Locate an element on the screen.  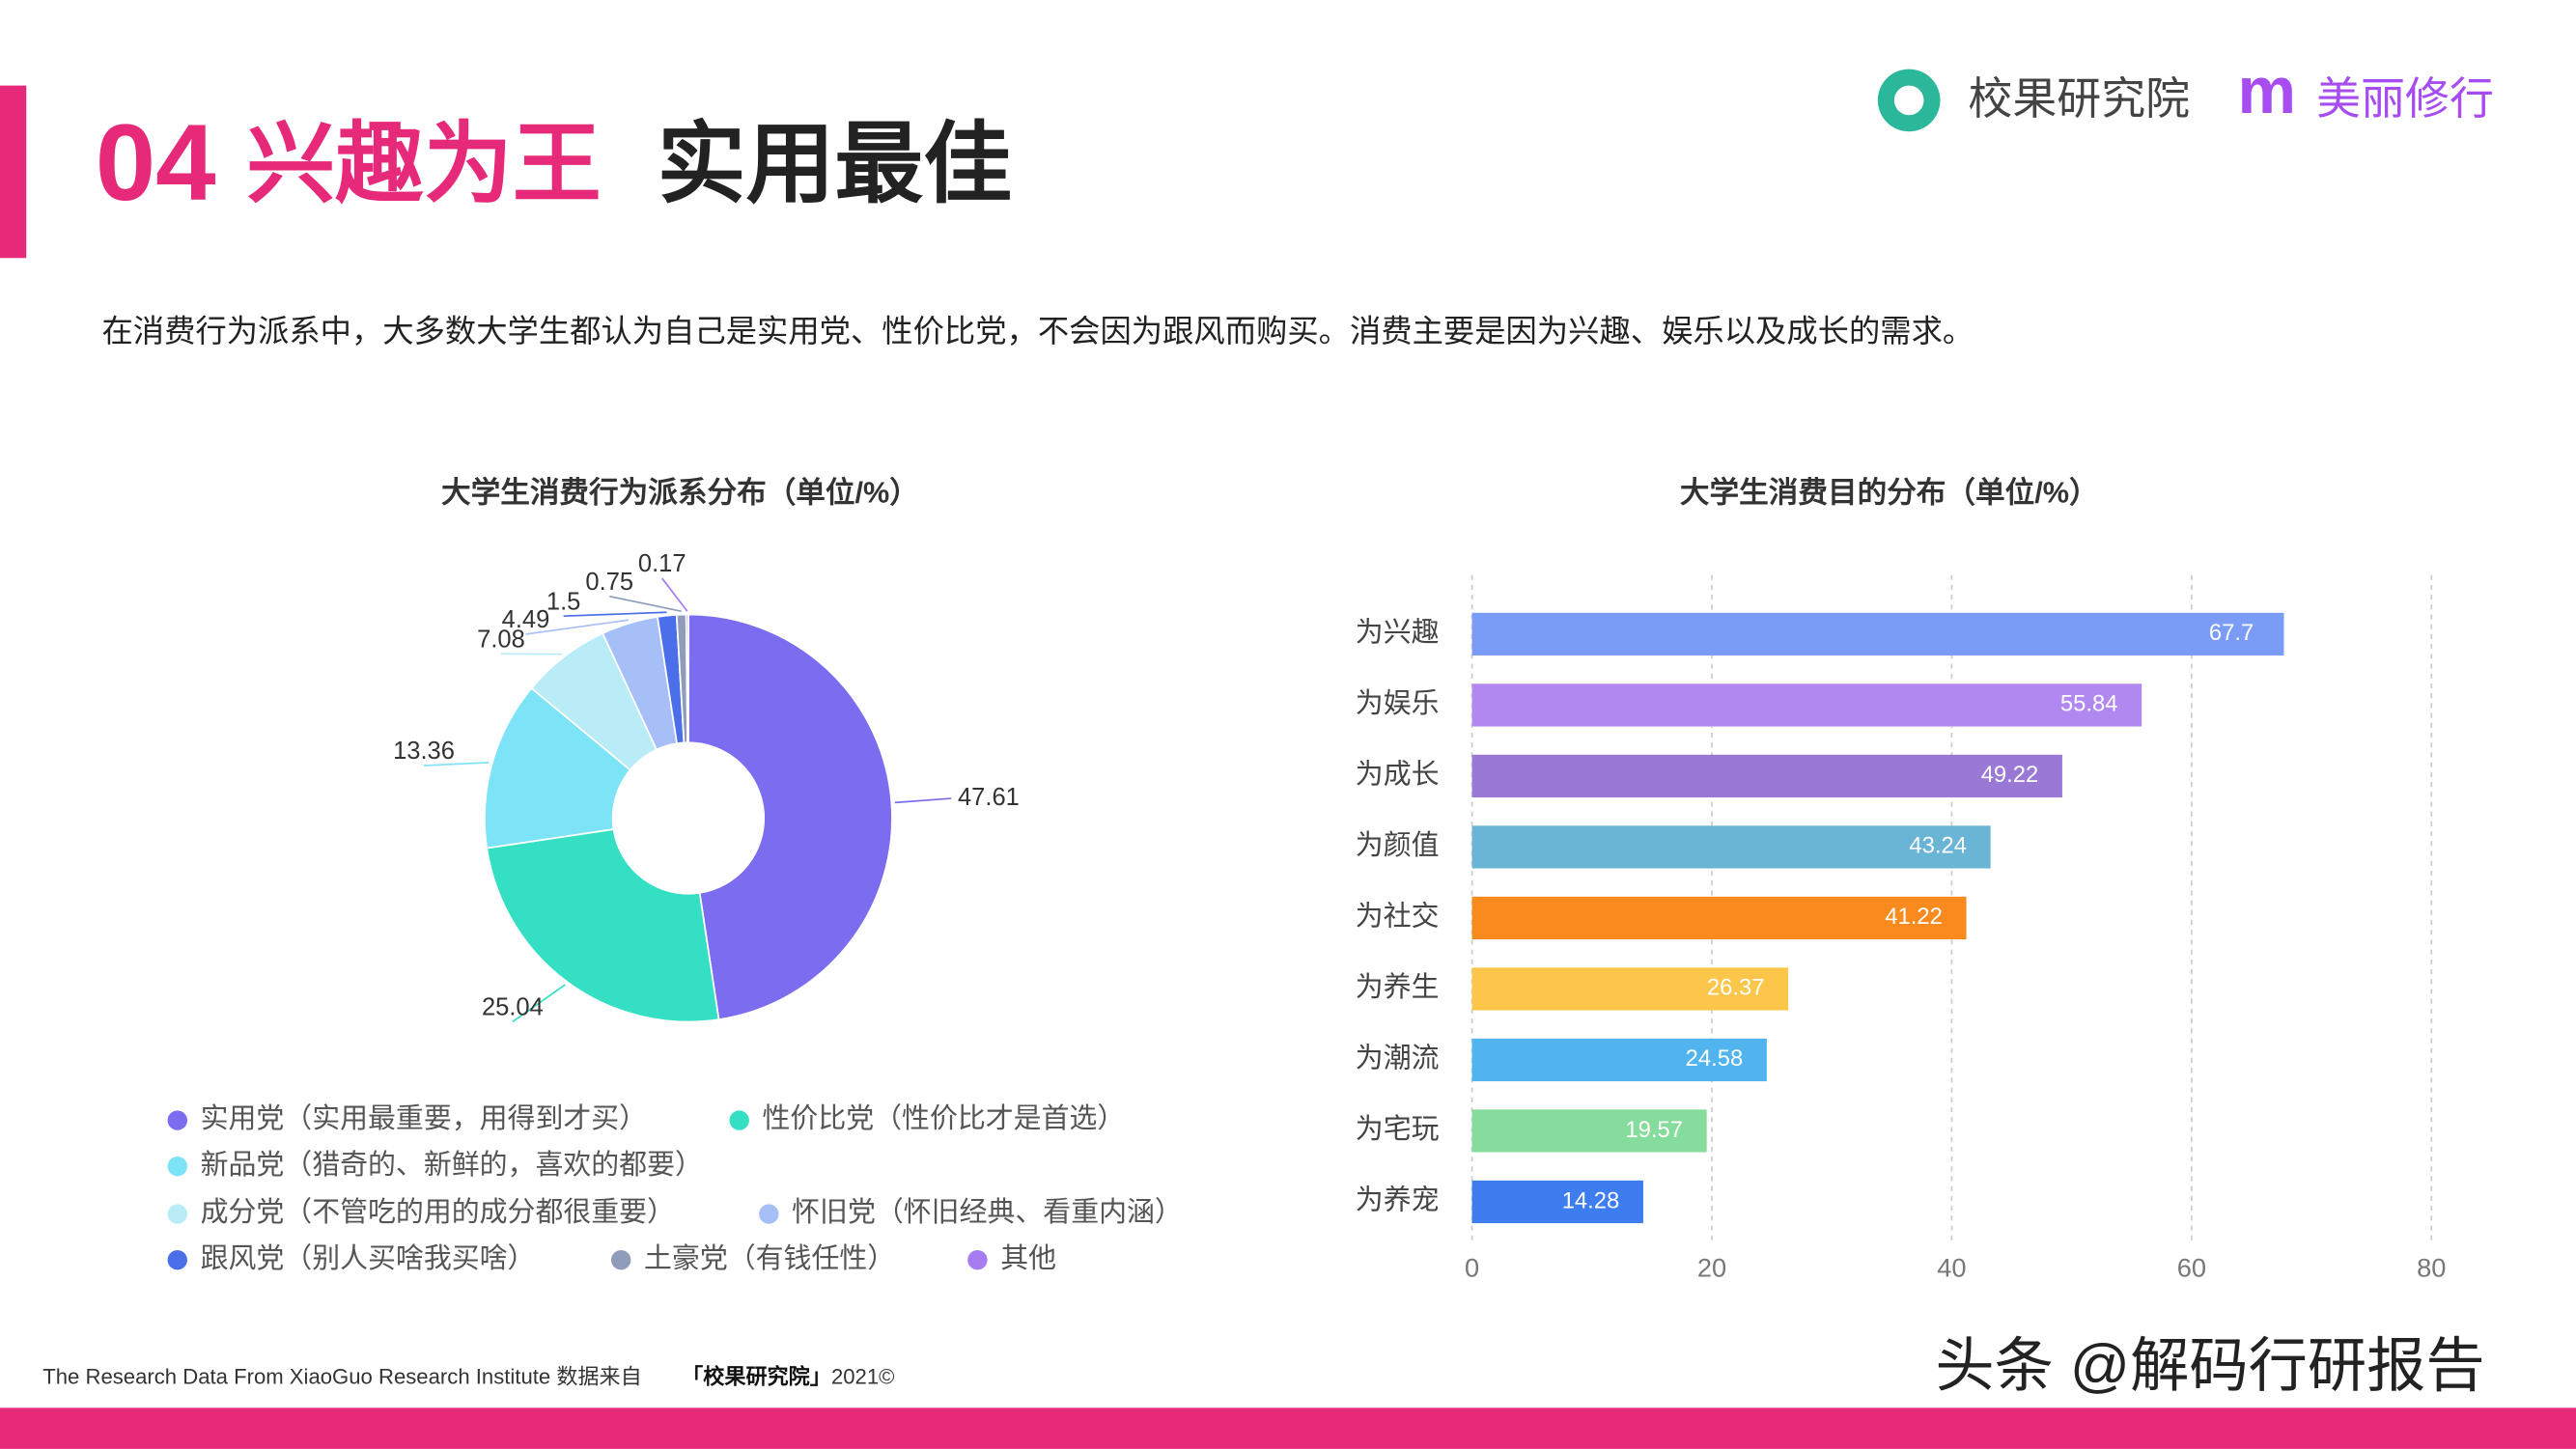
footer-year: 2021© is located at coordinates (863, 1377).